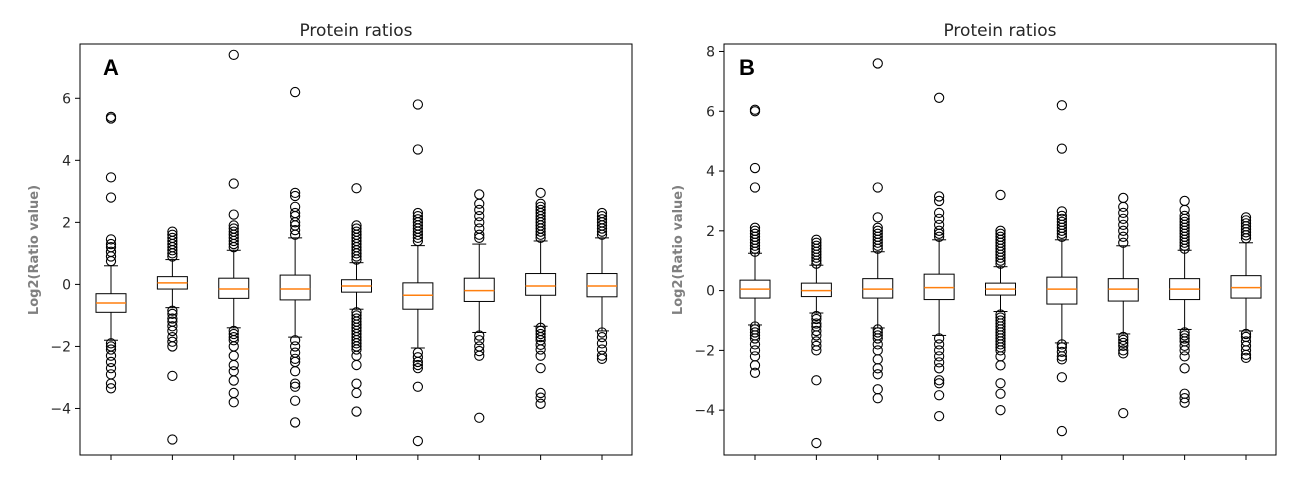  Describe the element at coordinates (66, 285) in the screenshot. I see `panel-a-y-tick-label: 0` at that location.